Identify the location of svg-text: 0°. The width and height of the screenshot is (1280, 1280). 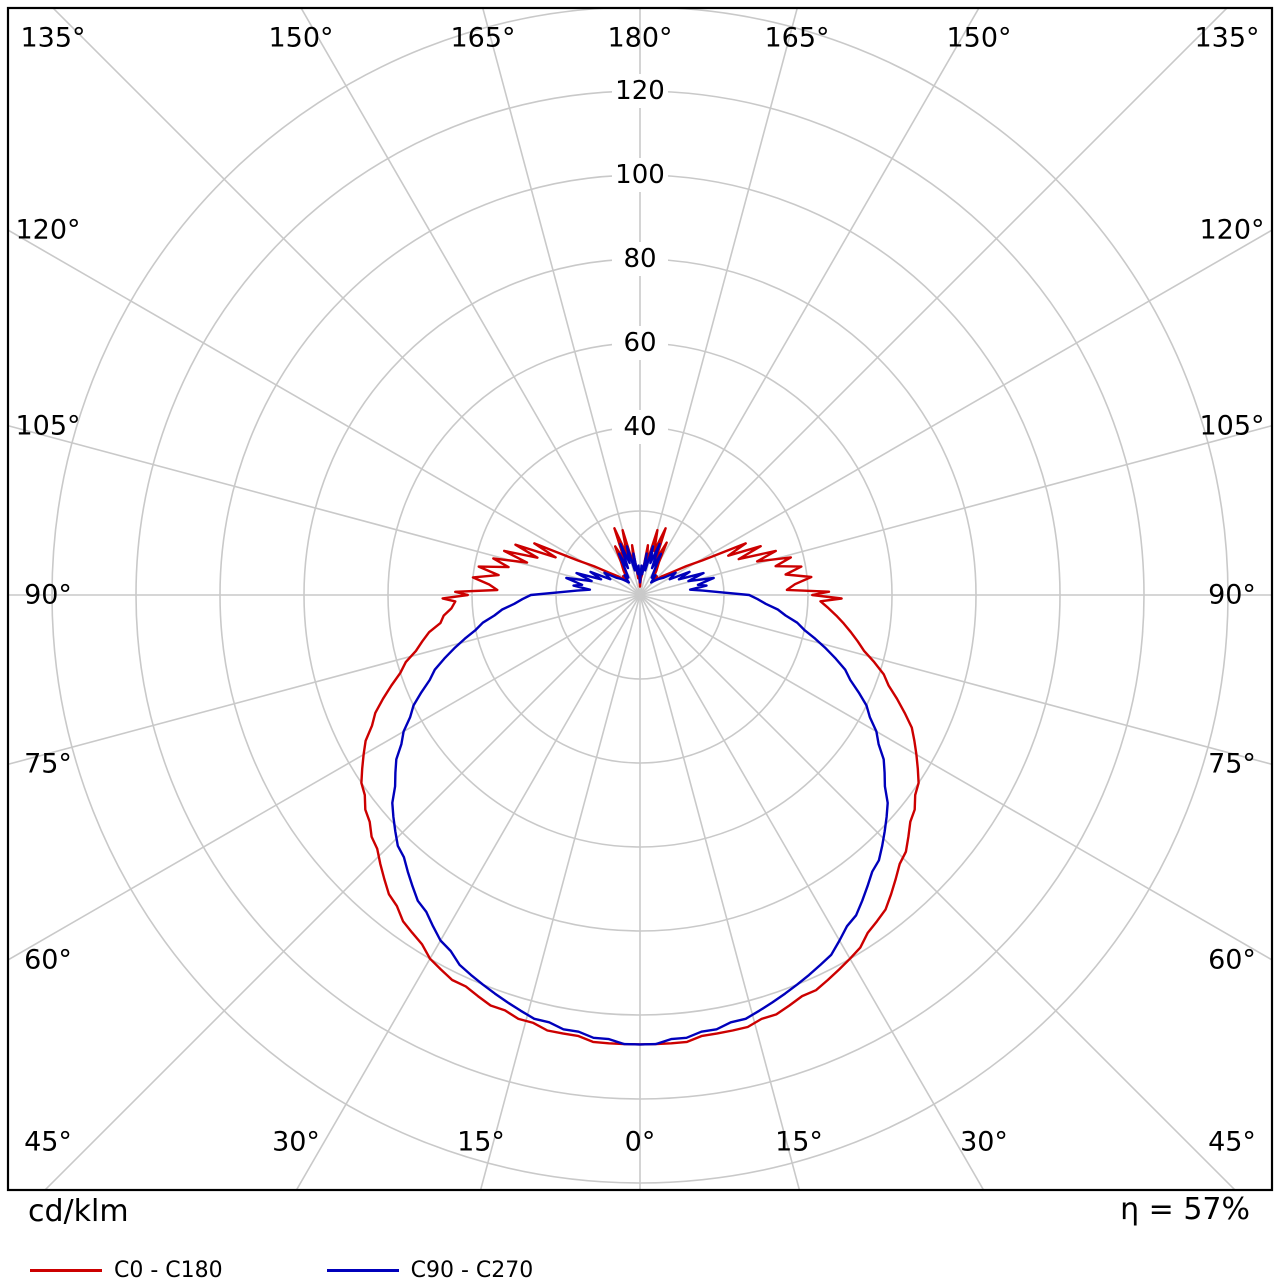
(640, 1142).